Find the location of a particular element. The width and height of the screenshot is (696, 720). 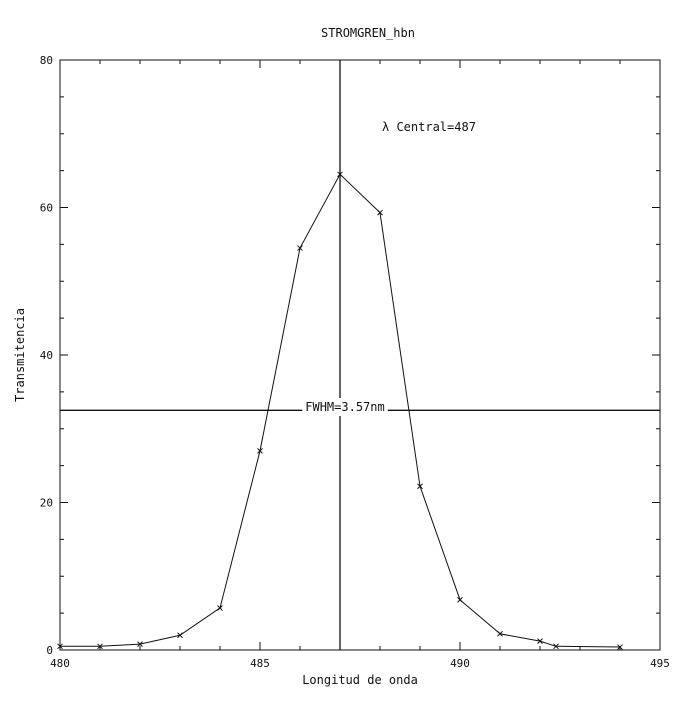

x-axis-label: Longitud de onda is located at coordinates (360, 680).